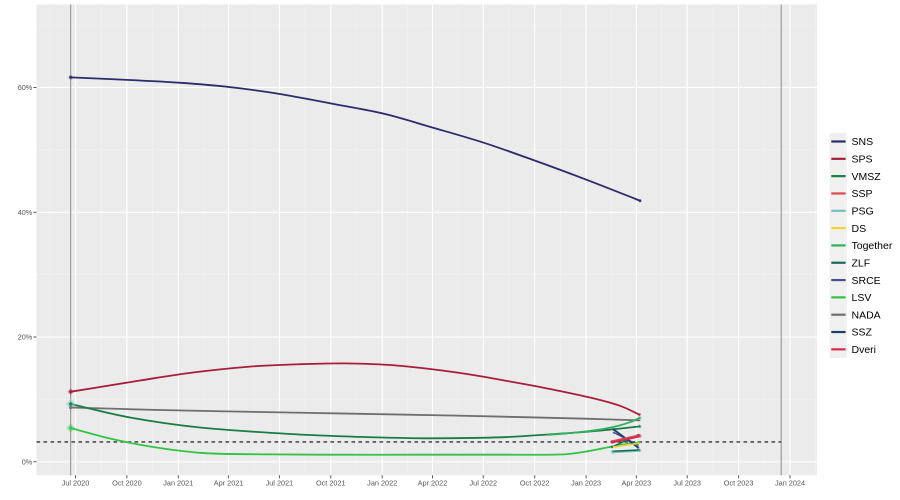  Describe the element at coordinates (25, 212) in the screenshot. I see `svg-text: 40%` at that location.